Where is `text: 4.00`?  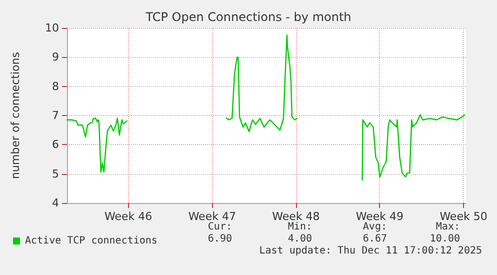
text: 4.00 is located at coordinates (300, 239).